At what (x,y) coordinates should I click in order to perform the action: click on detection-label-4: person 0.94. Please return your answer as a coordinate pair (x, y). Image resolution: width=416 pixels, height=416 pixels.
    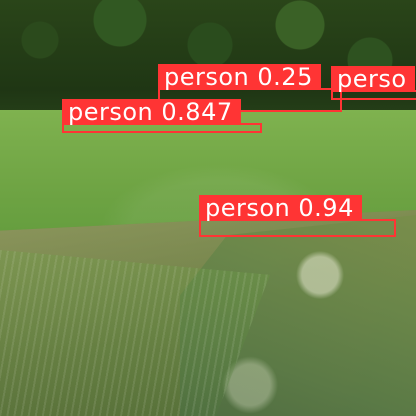
    Looking at the image, I should click on (280, 208).